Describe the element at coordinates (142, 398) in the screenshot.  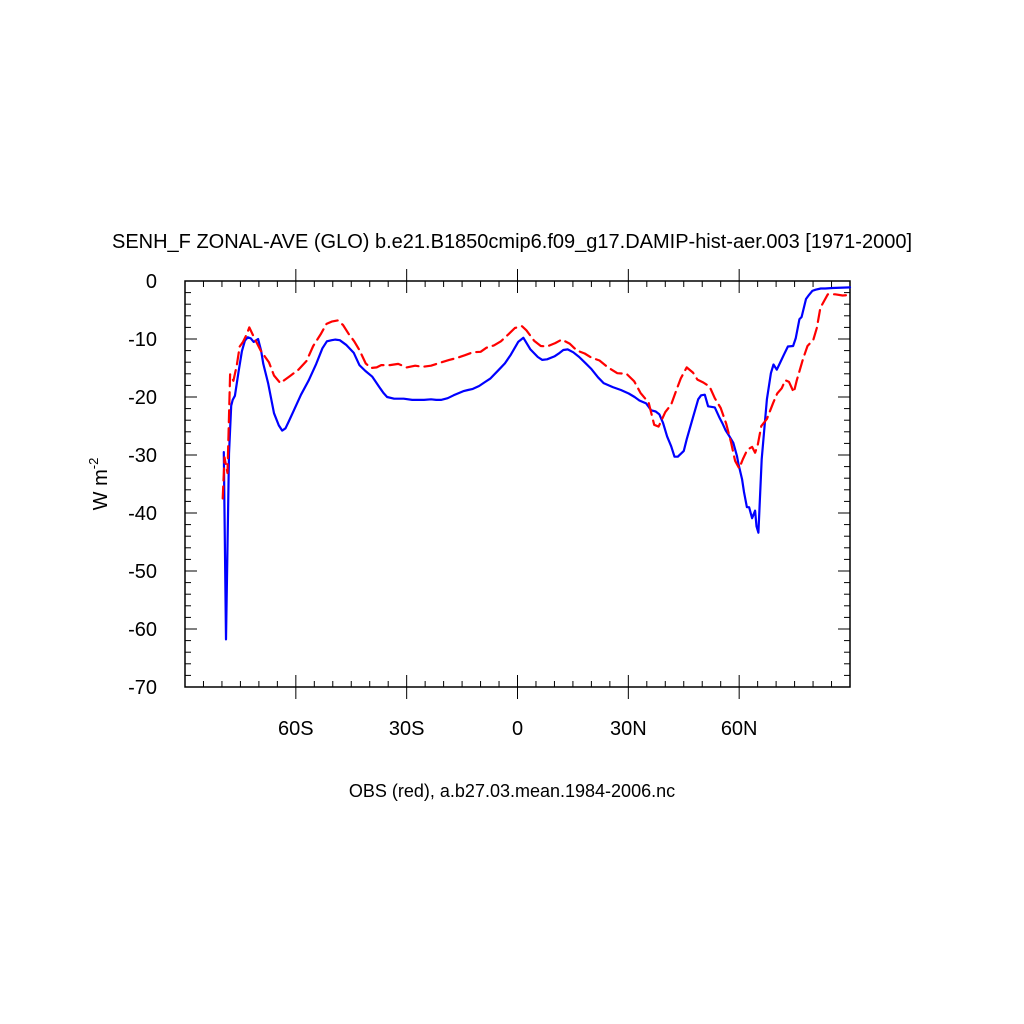
I see `y-tick-label: -20` at that location.